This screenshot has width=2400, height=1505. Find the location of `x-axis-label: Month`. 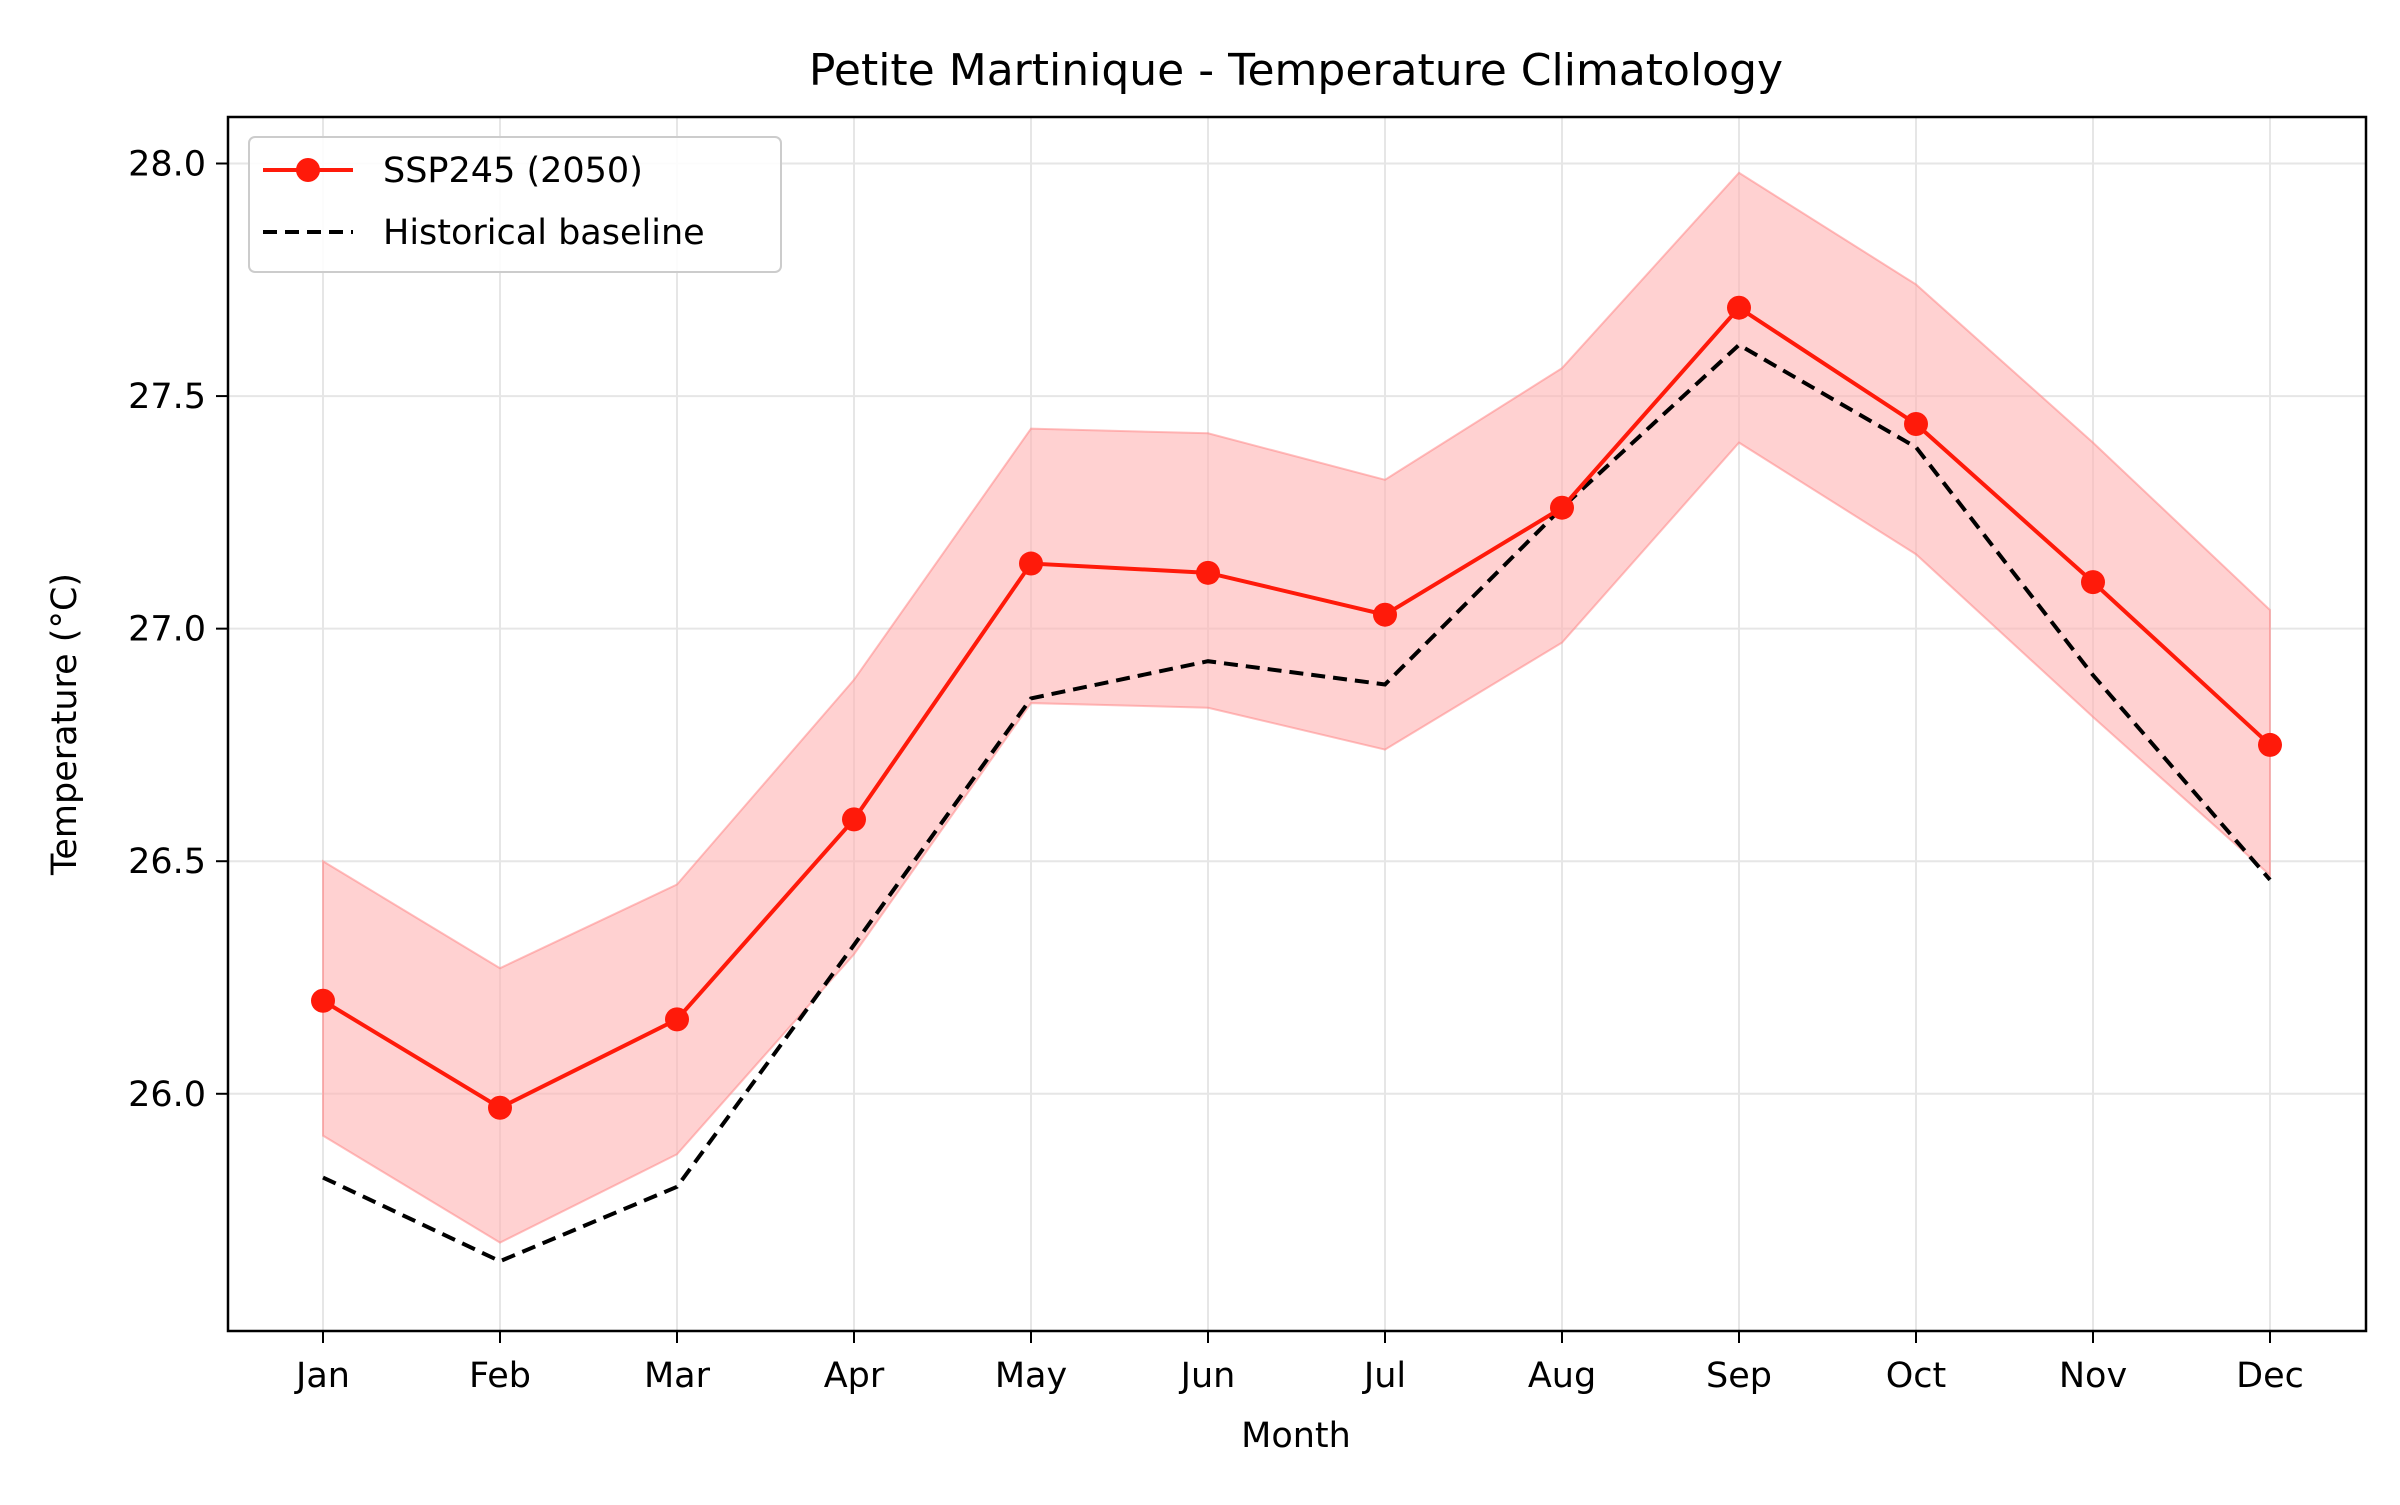

x-axis-label: Month is located at coordinates (1296, 1436).